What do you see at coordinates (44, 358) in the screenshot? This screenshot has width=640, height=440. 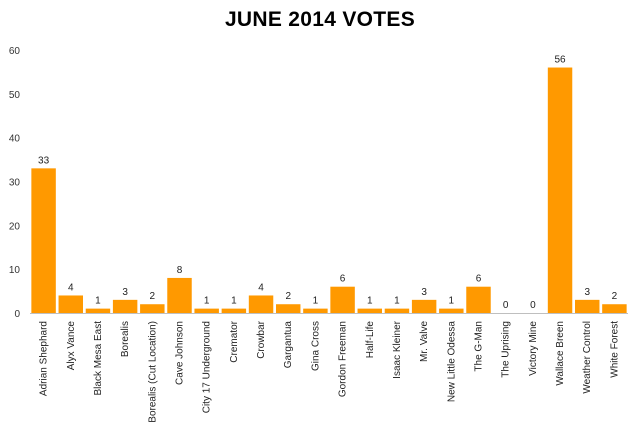 I see `x-tick-label: Adrian Shephard` at bounding box center [44, 358].